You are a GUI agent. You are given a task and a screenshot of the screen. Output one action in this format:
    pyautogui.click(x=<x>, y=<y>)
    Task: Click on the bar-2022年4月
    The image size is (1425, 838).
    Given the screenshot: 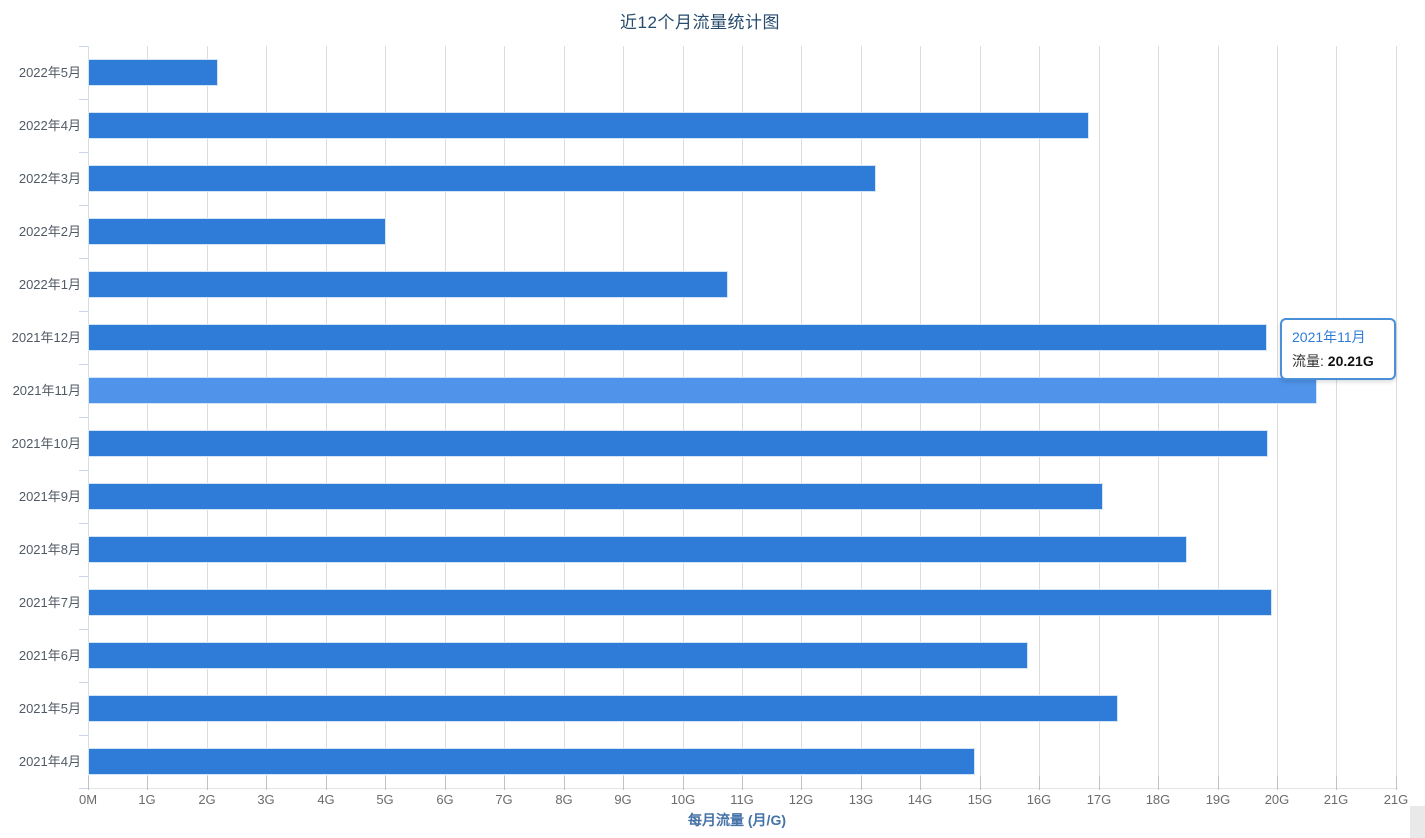 What is the action you would take?
    pyautogui.click(x=588, y=125)
    